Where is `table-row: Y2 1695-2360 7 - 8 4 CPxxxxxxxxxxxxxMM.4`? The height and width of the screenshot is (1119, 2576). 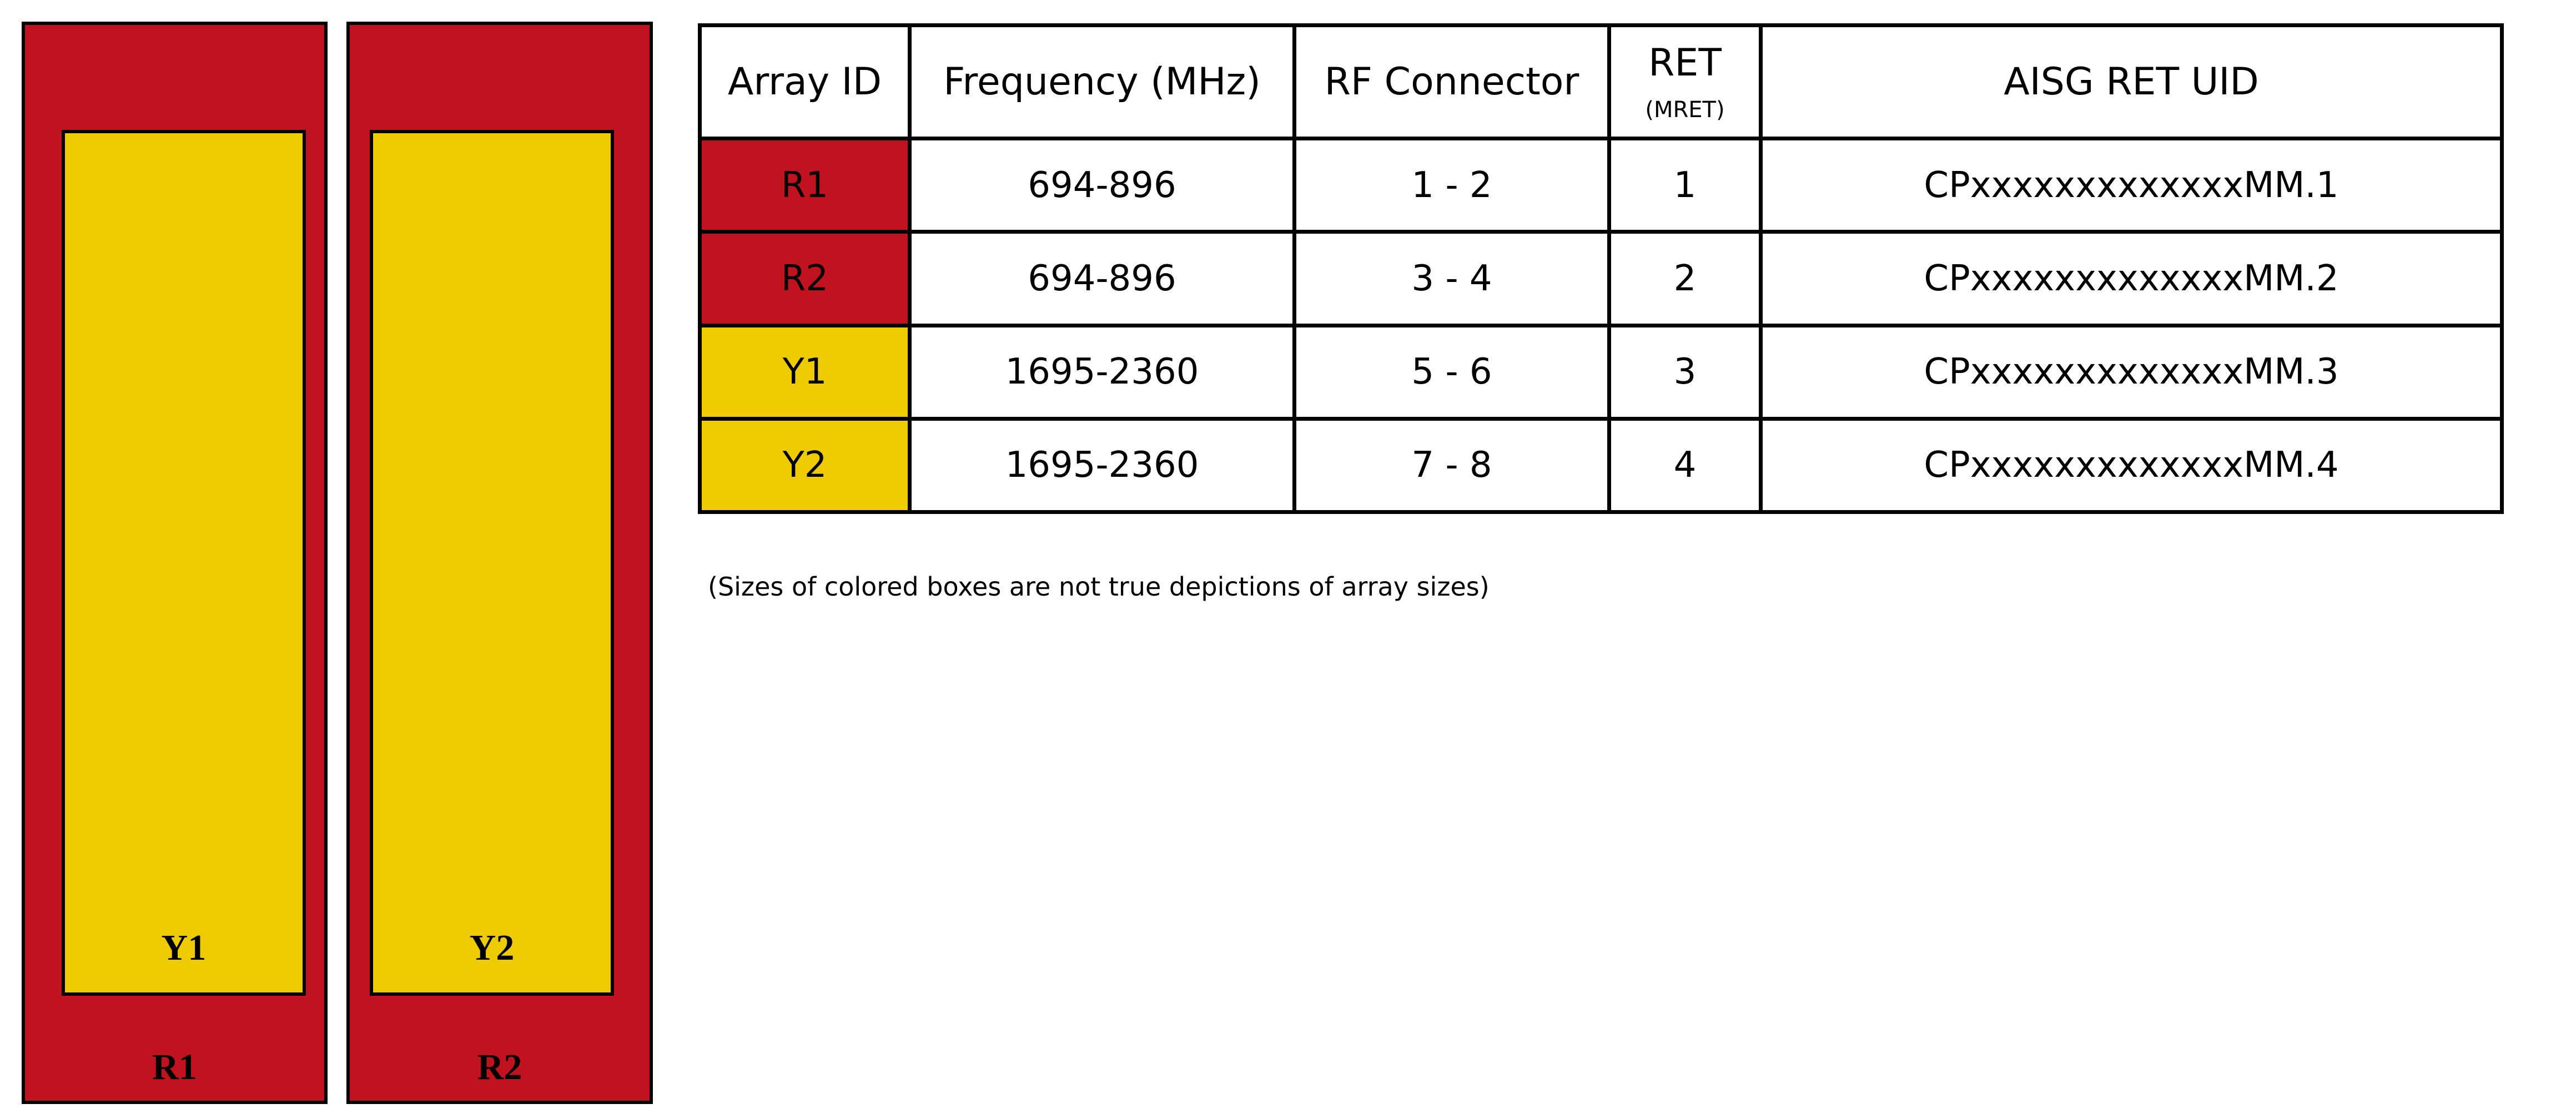
table-row: Y2 1695-2360 7 - 8 4 CPxxxxxxxxxxxxxMM.4 is located at coordinates (1601, 466).